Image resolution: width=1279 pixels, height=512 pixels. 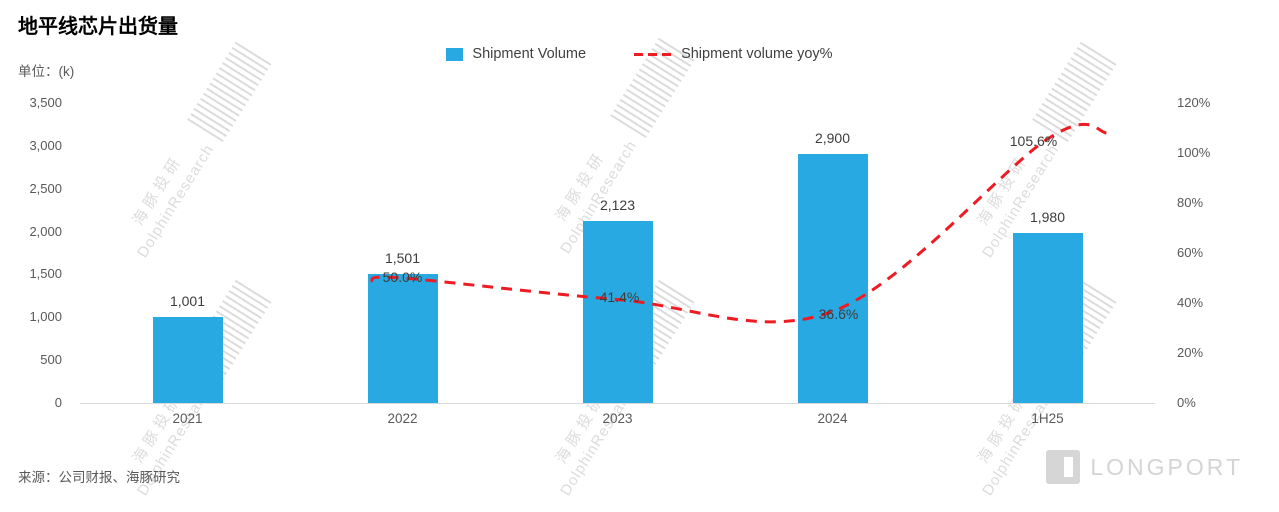 What do you see at coordinates (617, 205) in the screenshot?
I see `bar-value-label-2023: 2,123` at bounding box center [617, 205].